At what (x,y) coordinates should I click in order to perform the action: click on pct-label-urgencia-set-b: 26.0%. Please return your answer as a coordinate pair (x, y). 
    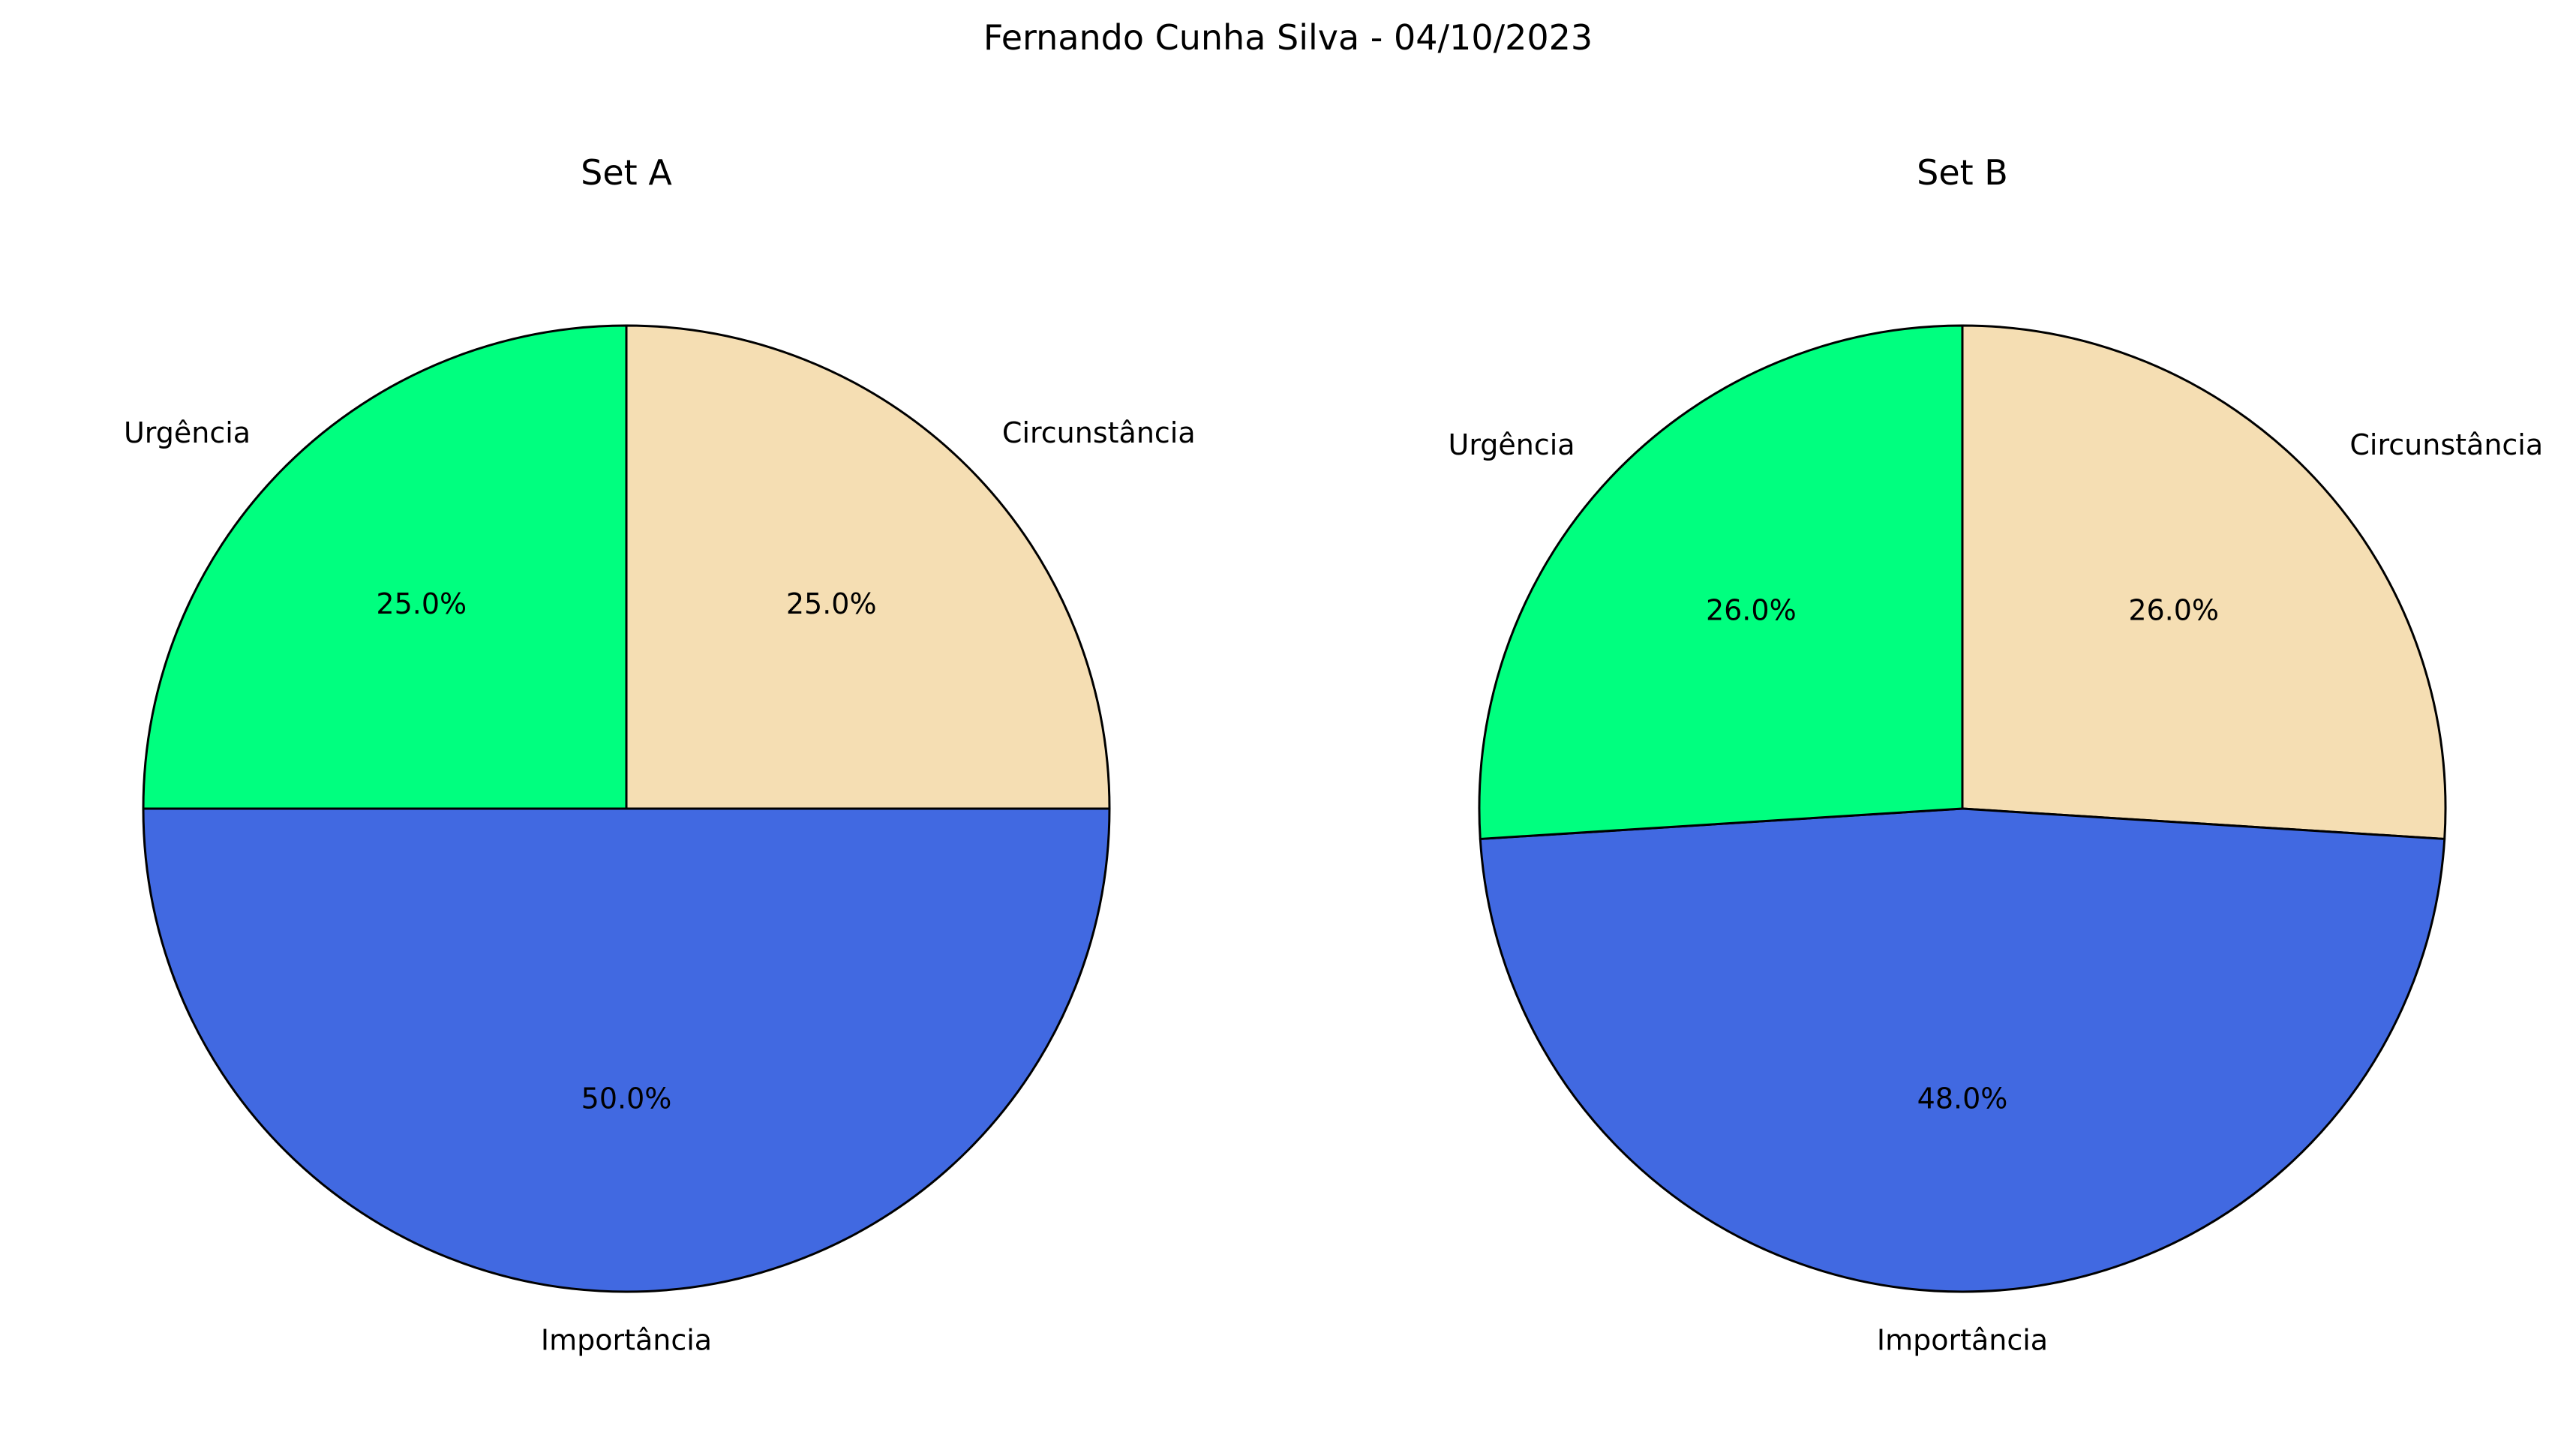
    Looking at the image, I should click on (1751, 609).